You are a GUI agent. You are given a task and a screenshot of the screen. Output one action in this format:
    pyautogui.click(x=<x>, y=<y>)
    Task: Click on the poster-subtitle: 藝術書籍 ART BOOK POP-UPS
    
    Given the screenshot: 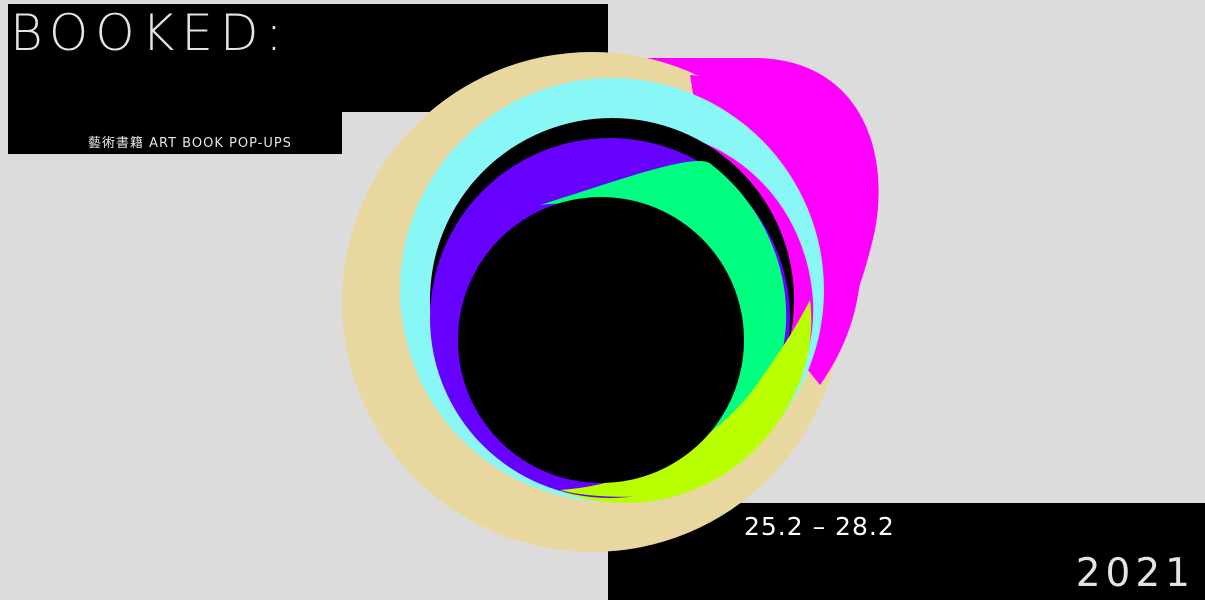 What is the action you would take?
    pyautogui.click(x=190, y=143)
    